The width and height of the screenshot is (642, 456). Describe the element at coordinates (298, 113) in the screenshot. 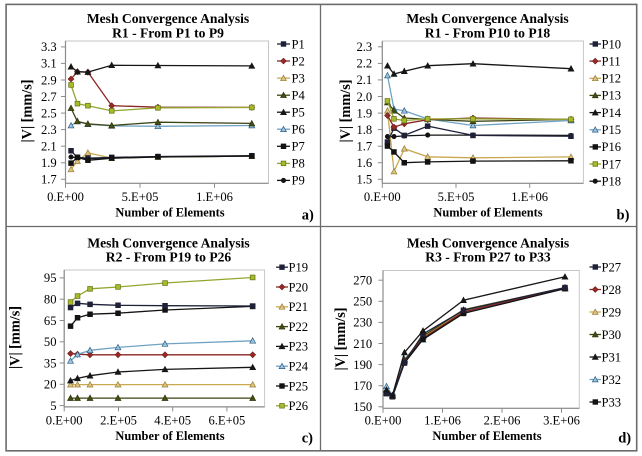

I see `svg-text: P5` at that location.